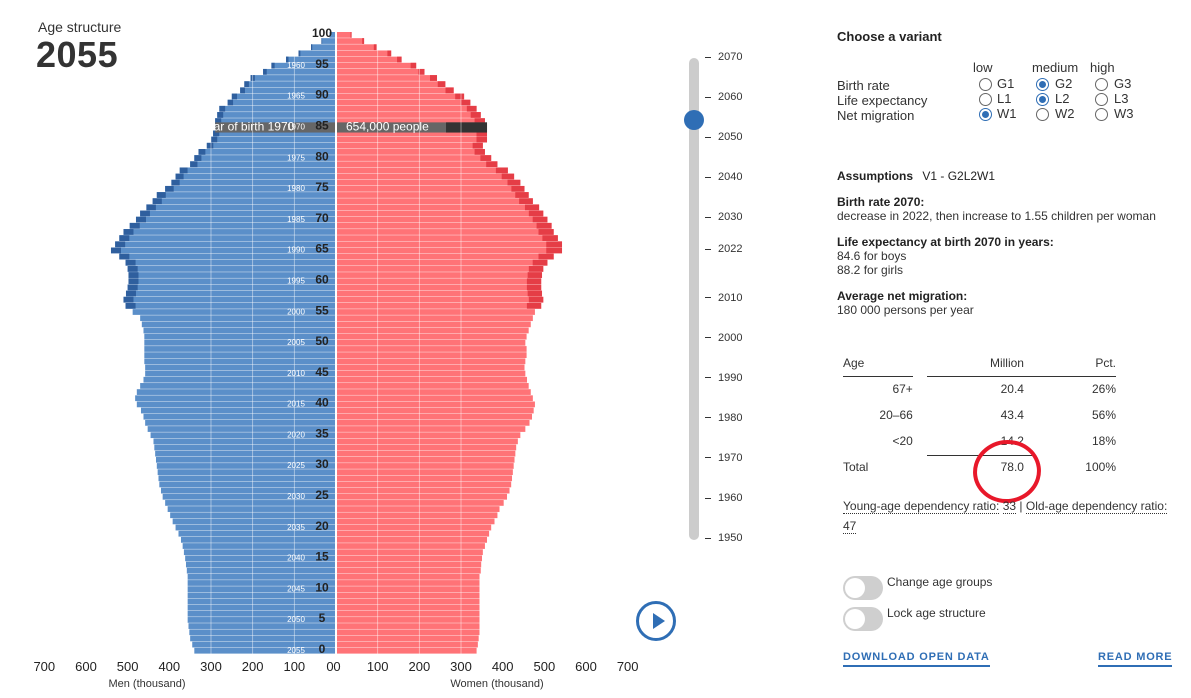 The height and width of the screenshot is (698, 1191). Describe the element at coordinates (985, 84) in the screenshot. I see `radio-g1` at that location.